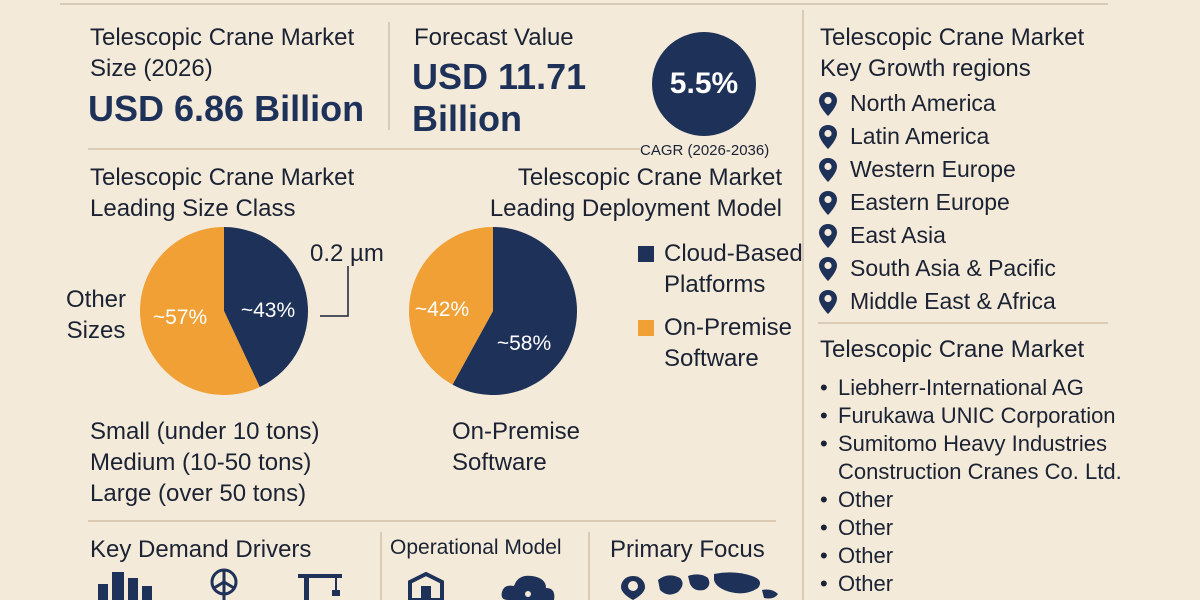 The height and width of the screenshot is (600, 1200). Describe the element at coordinates (953, 301) in the screenshot. I see `region-name: Middle East & Africa` at that location.